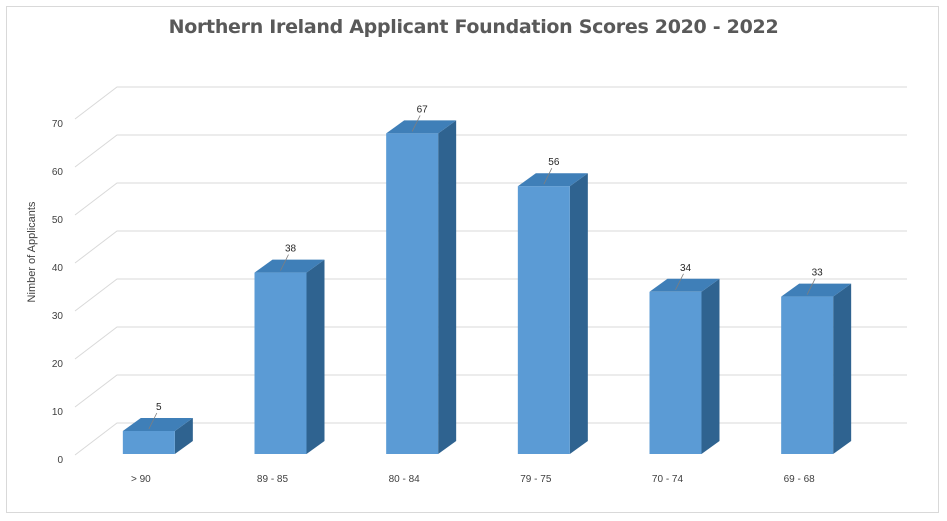 The image size is (947, 521). What do you see at coordinates (800, 479) in the screenshot?
I see `x-tick-label: 69 - 68` at bounding box center [800, 479].